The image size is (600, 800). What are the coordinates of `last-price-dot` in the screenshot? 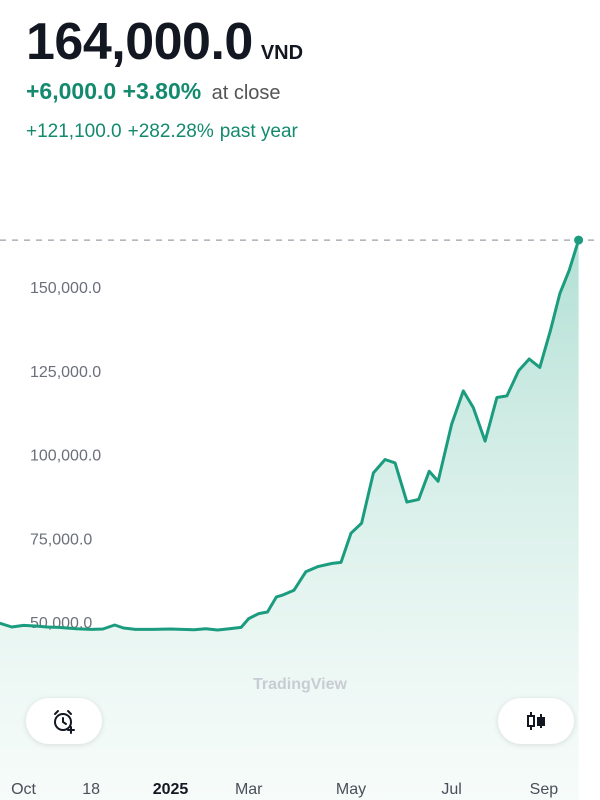 It's located at (579, 240).